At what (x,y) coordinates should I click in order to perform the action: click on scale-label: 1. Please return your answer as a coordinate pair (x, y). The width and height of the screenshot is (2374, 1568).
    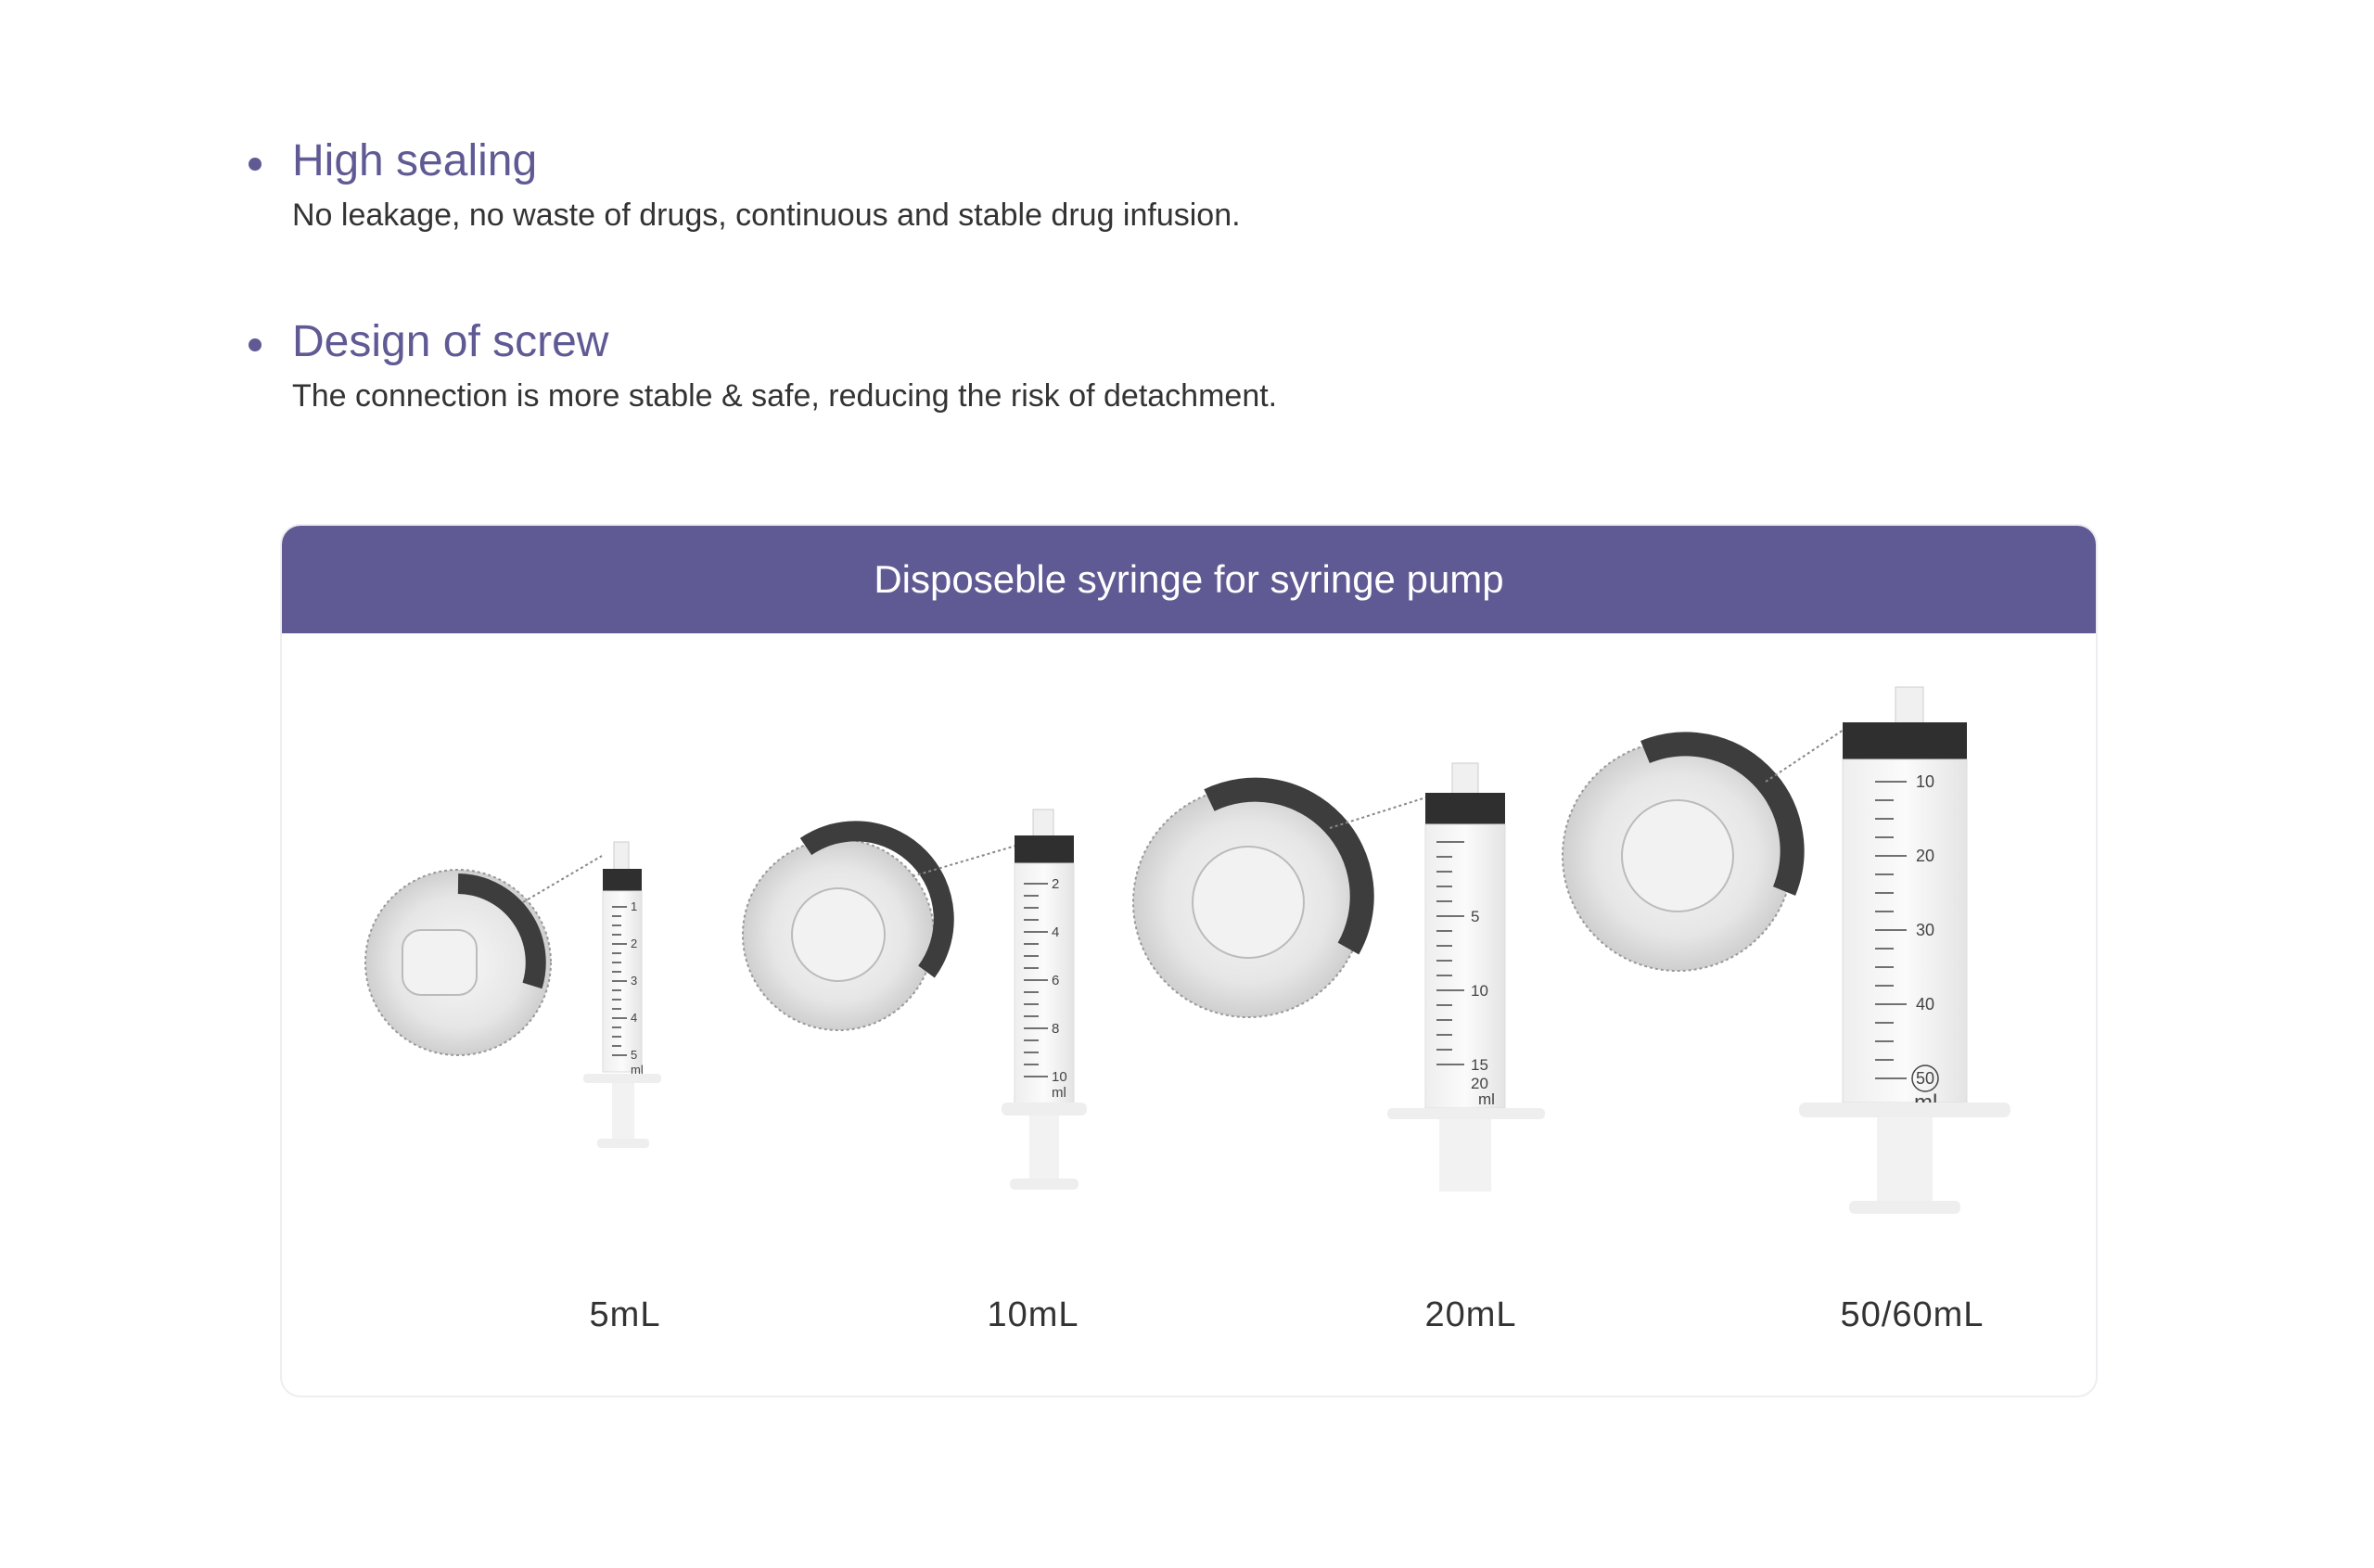
    Looking at the image, I should click on (634, 906).